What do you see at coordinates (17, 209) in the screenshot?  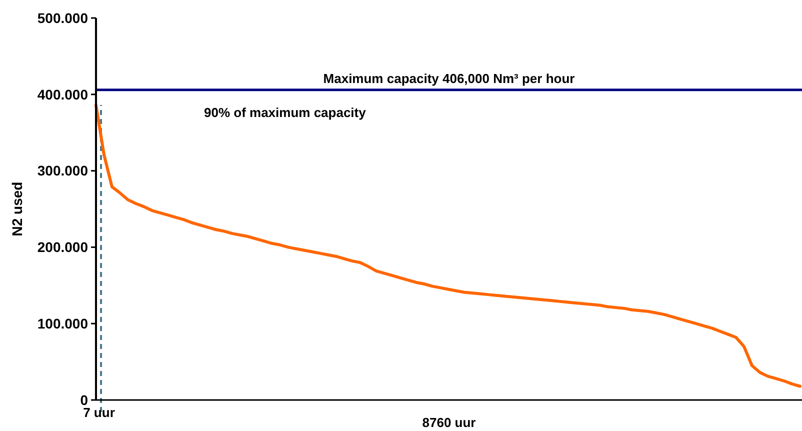 I see `y-axis-title: N2 used` at bounding box center [17, 209].